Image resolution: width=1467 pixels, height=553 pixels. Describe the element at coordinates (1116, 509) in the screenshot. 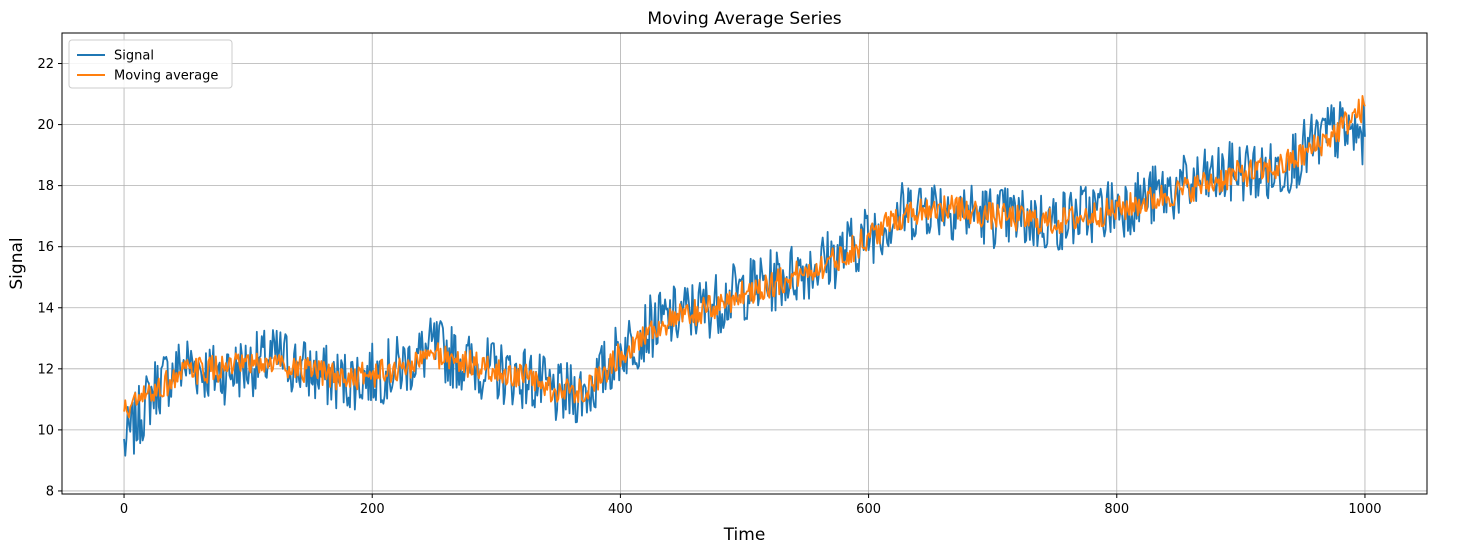

I see `x-tick-label: 800` at that location.